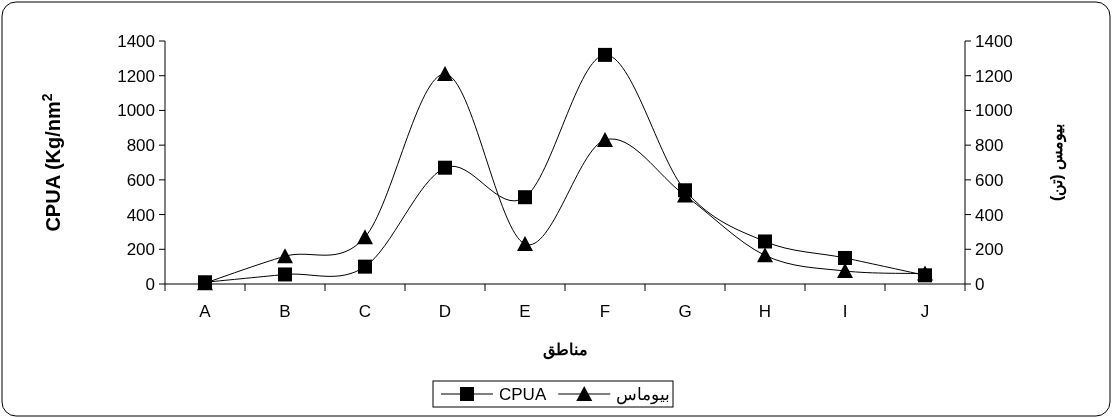 The width and height of the screenshot is (1112, 418). I want to click on y2-tick-label: 800, so click(989, 146).